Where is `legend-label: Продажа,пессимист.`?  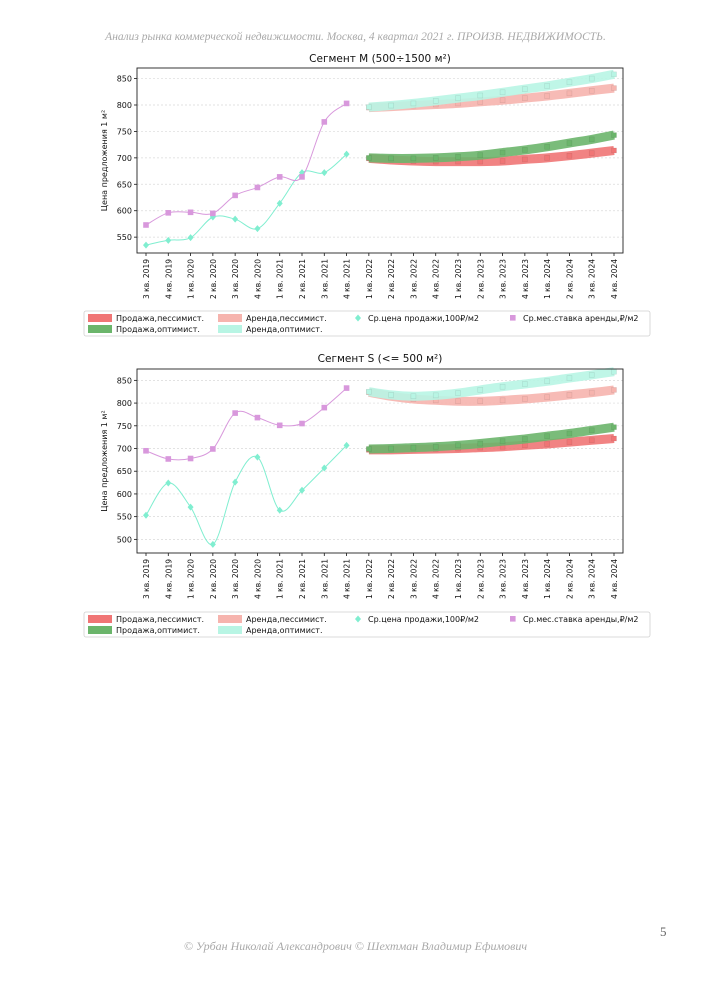
legend-label: Продажа,пессимист. is located at coordinates (160, 619).